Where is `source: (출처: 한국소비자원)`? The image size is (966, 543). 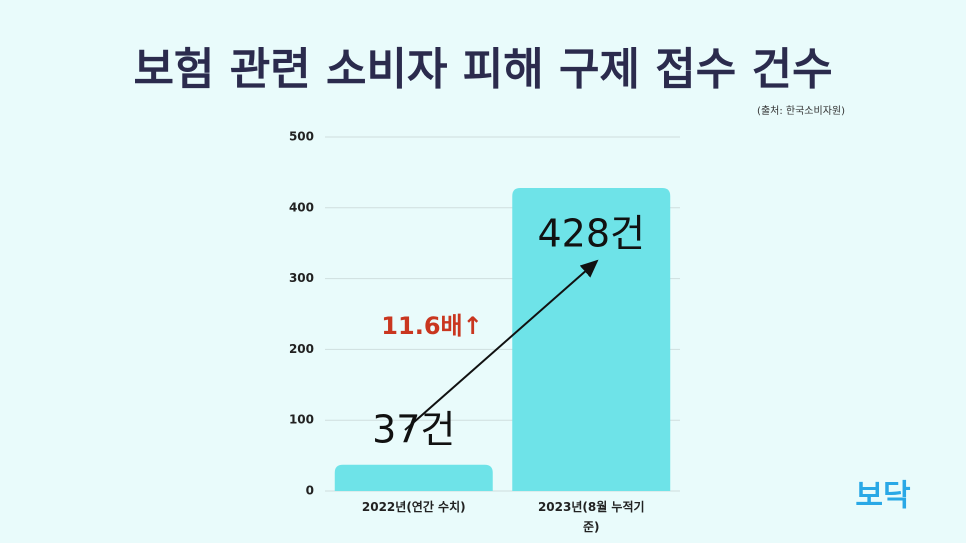
source: (출처: 한국소비자원) is located at coordinates (801, 111).